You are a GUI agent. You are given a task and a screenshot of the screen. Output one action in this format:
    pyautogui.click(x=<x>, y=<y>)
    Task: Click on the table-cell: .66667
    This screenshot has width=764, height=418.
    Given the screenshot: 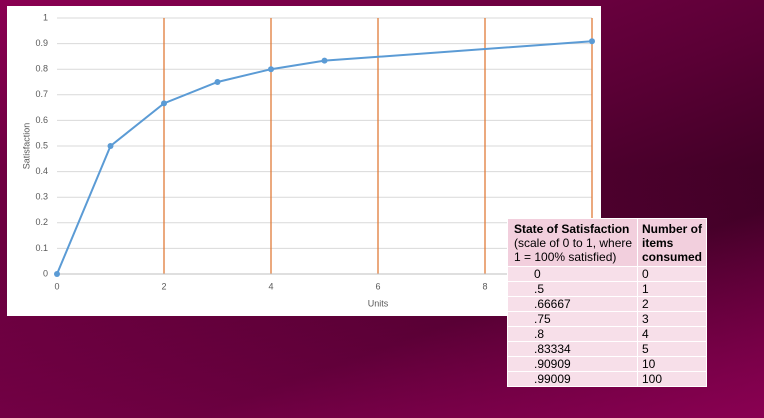 What is the action you would take?
    pyautogui.click(x=572, y=304)
    